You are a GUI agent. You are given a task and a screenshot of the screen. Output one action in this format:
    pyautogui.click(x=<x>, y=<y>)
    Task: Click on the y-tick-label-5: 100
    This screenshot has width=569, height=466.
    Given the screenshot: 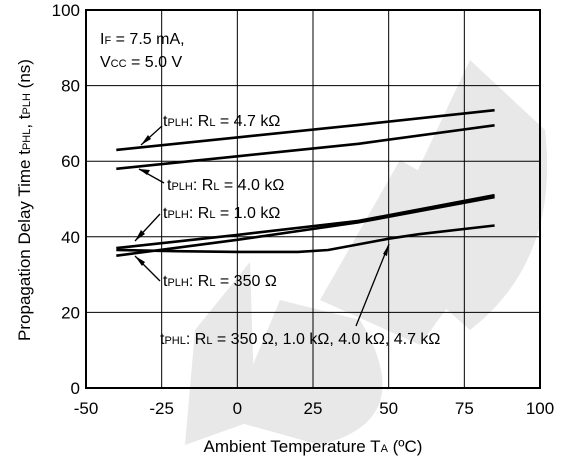 What is the action you would take?
    pyautogui.click(x=66, y=10)
    